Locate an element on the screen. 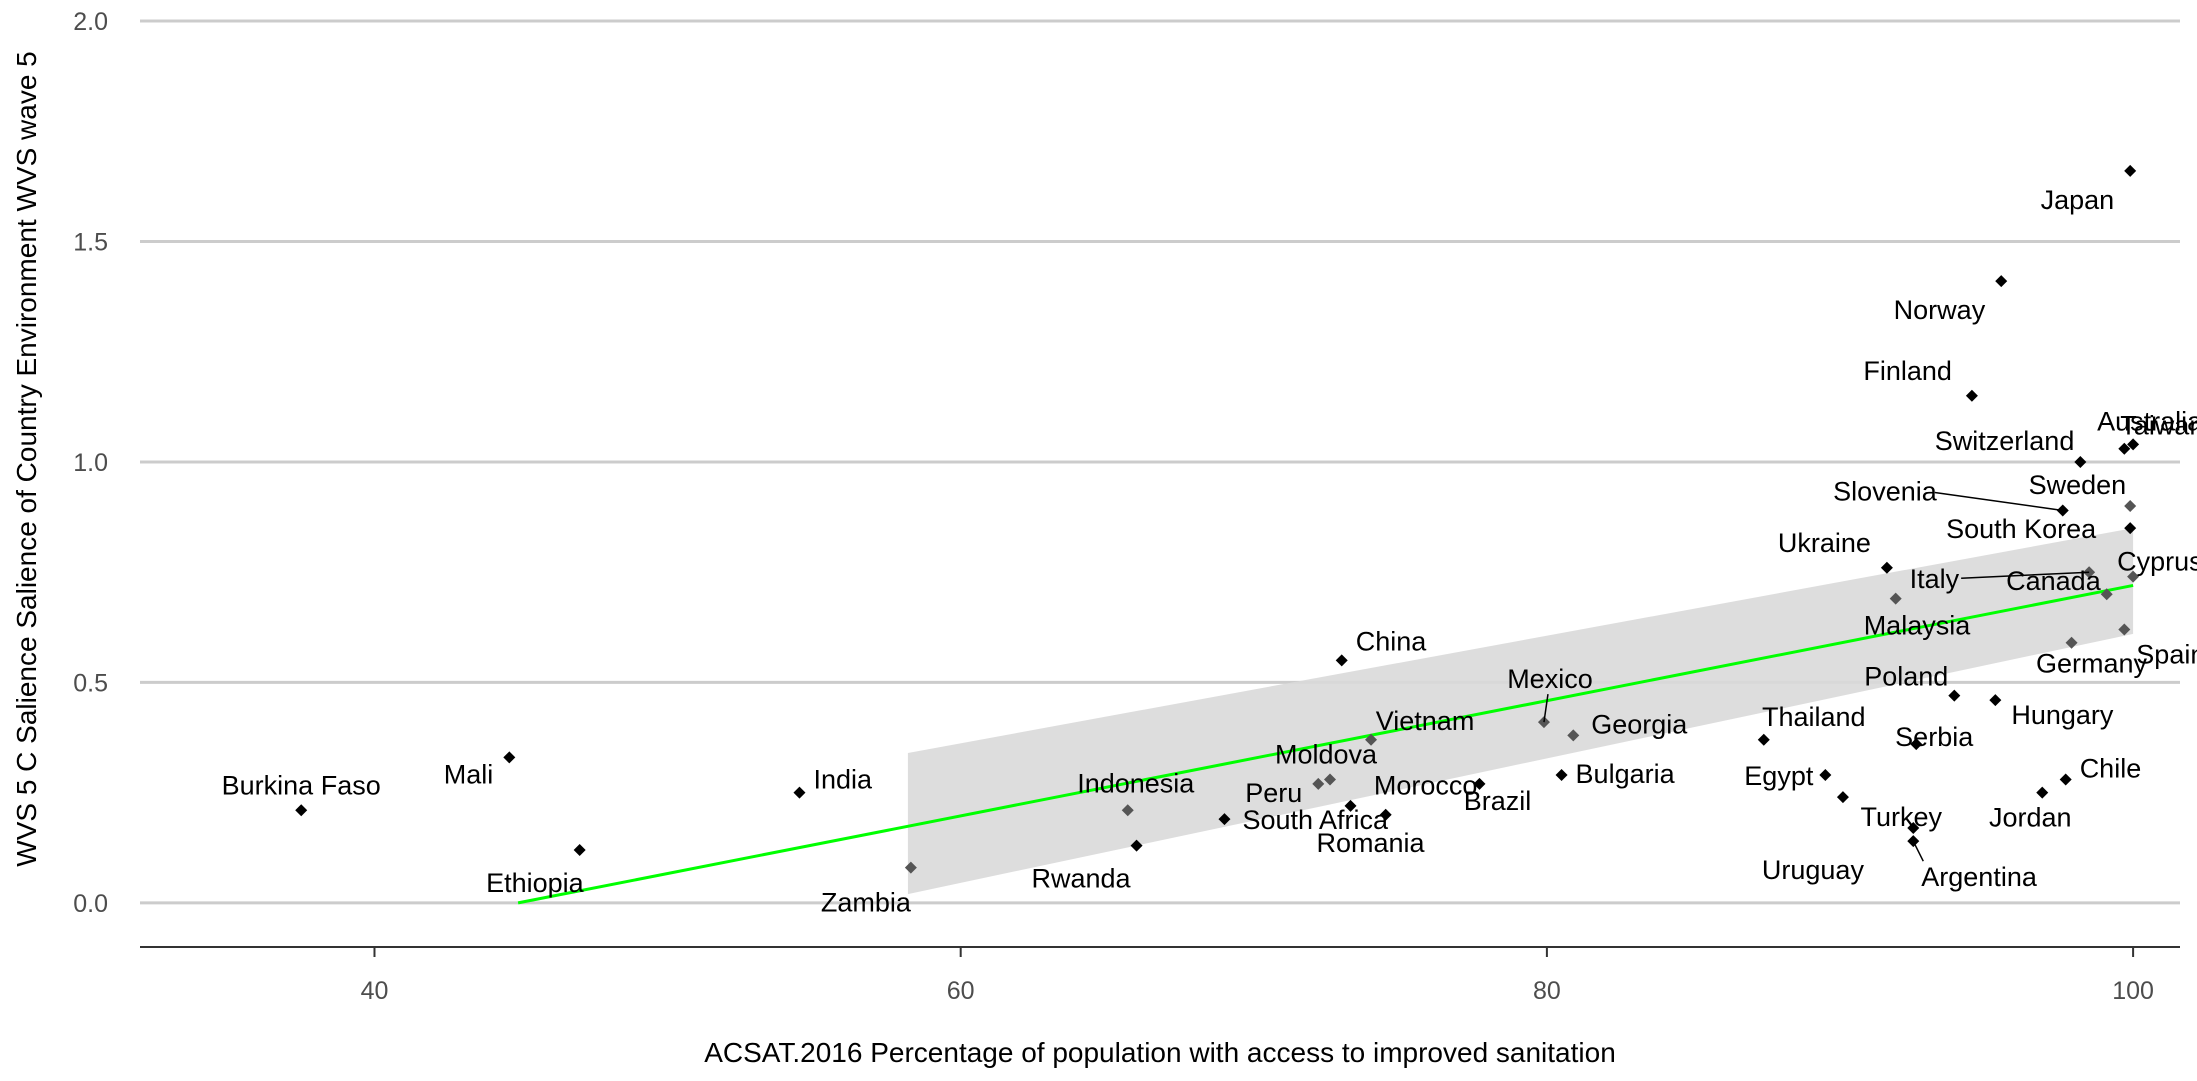 The image size is (2197, 1081). label-bulgaria: Bulgaria is located at coordinates (1626, 774).